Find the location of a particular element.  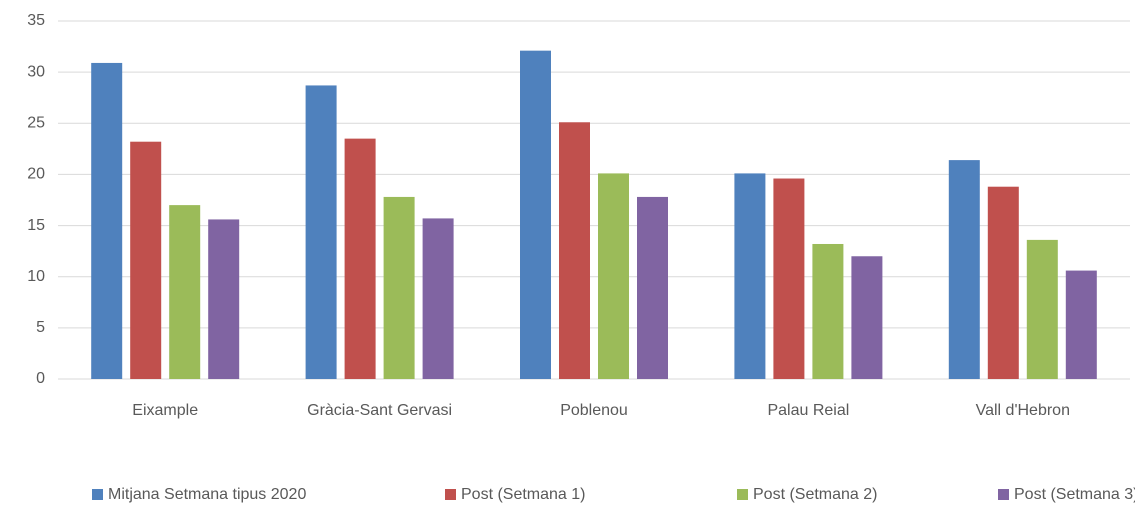

legend-label: Post (Setmana 3) is located at coordinates (1074, 494).